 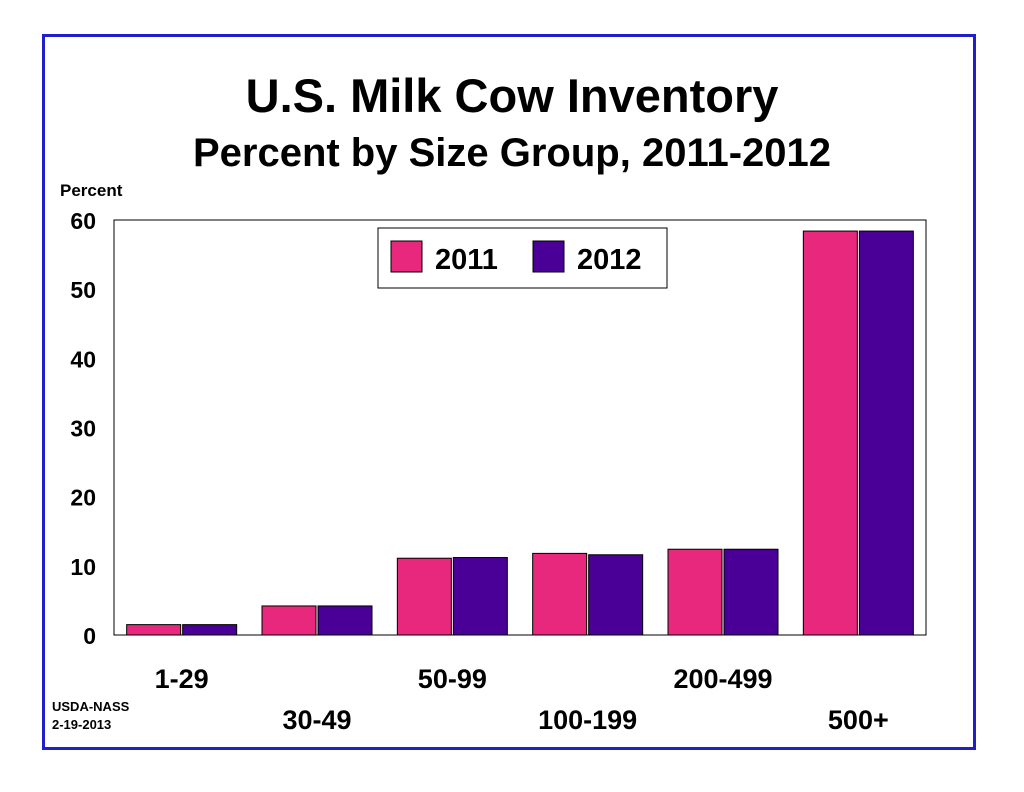 What do you see at coordinates (512, 153) in the screenshot?
I see `chart-subtitle: Percent by Size Group, 2011-2012` at bounding box center [512, 153].